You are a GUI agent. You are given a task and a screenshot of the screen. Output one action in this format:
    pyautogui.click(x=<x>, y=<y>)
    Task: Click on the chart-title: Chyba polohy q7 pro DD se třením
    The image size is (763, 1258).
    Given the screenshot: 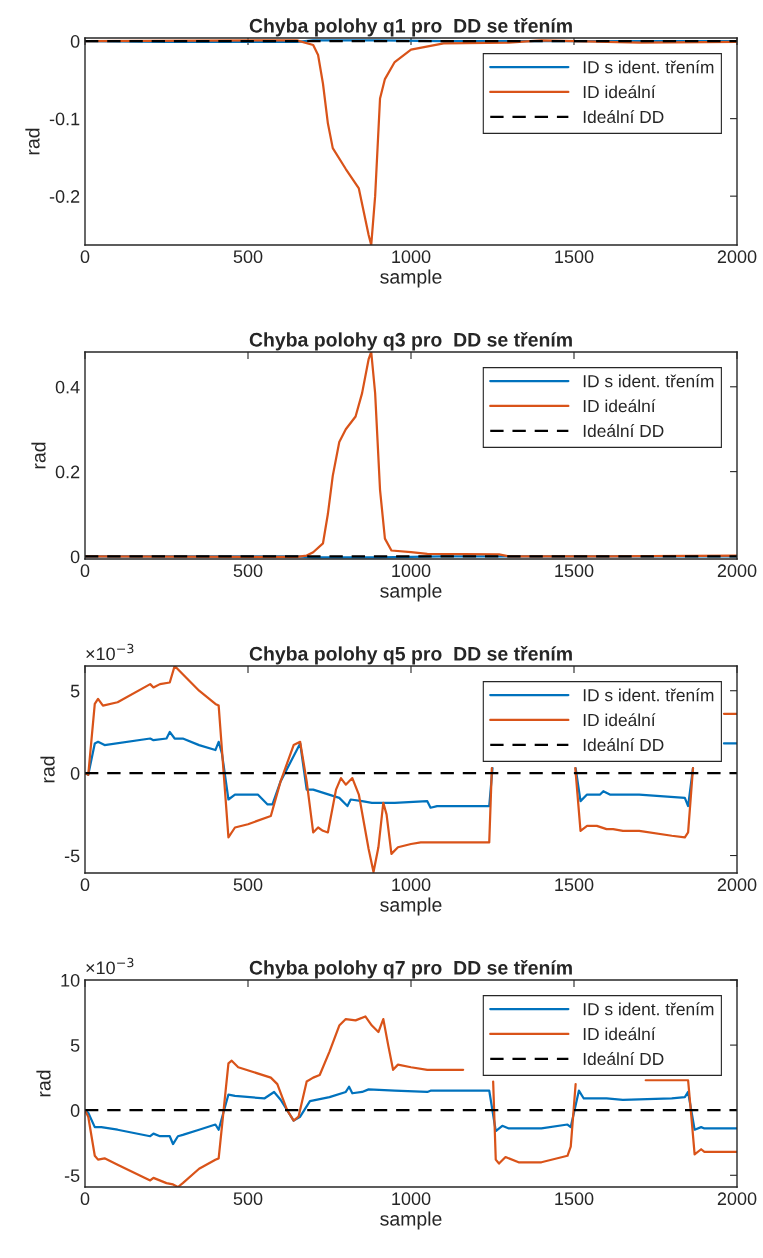 What is the action you would take?
    pyautogui.click(x=410, y=969)
    